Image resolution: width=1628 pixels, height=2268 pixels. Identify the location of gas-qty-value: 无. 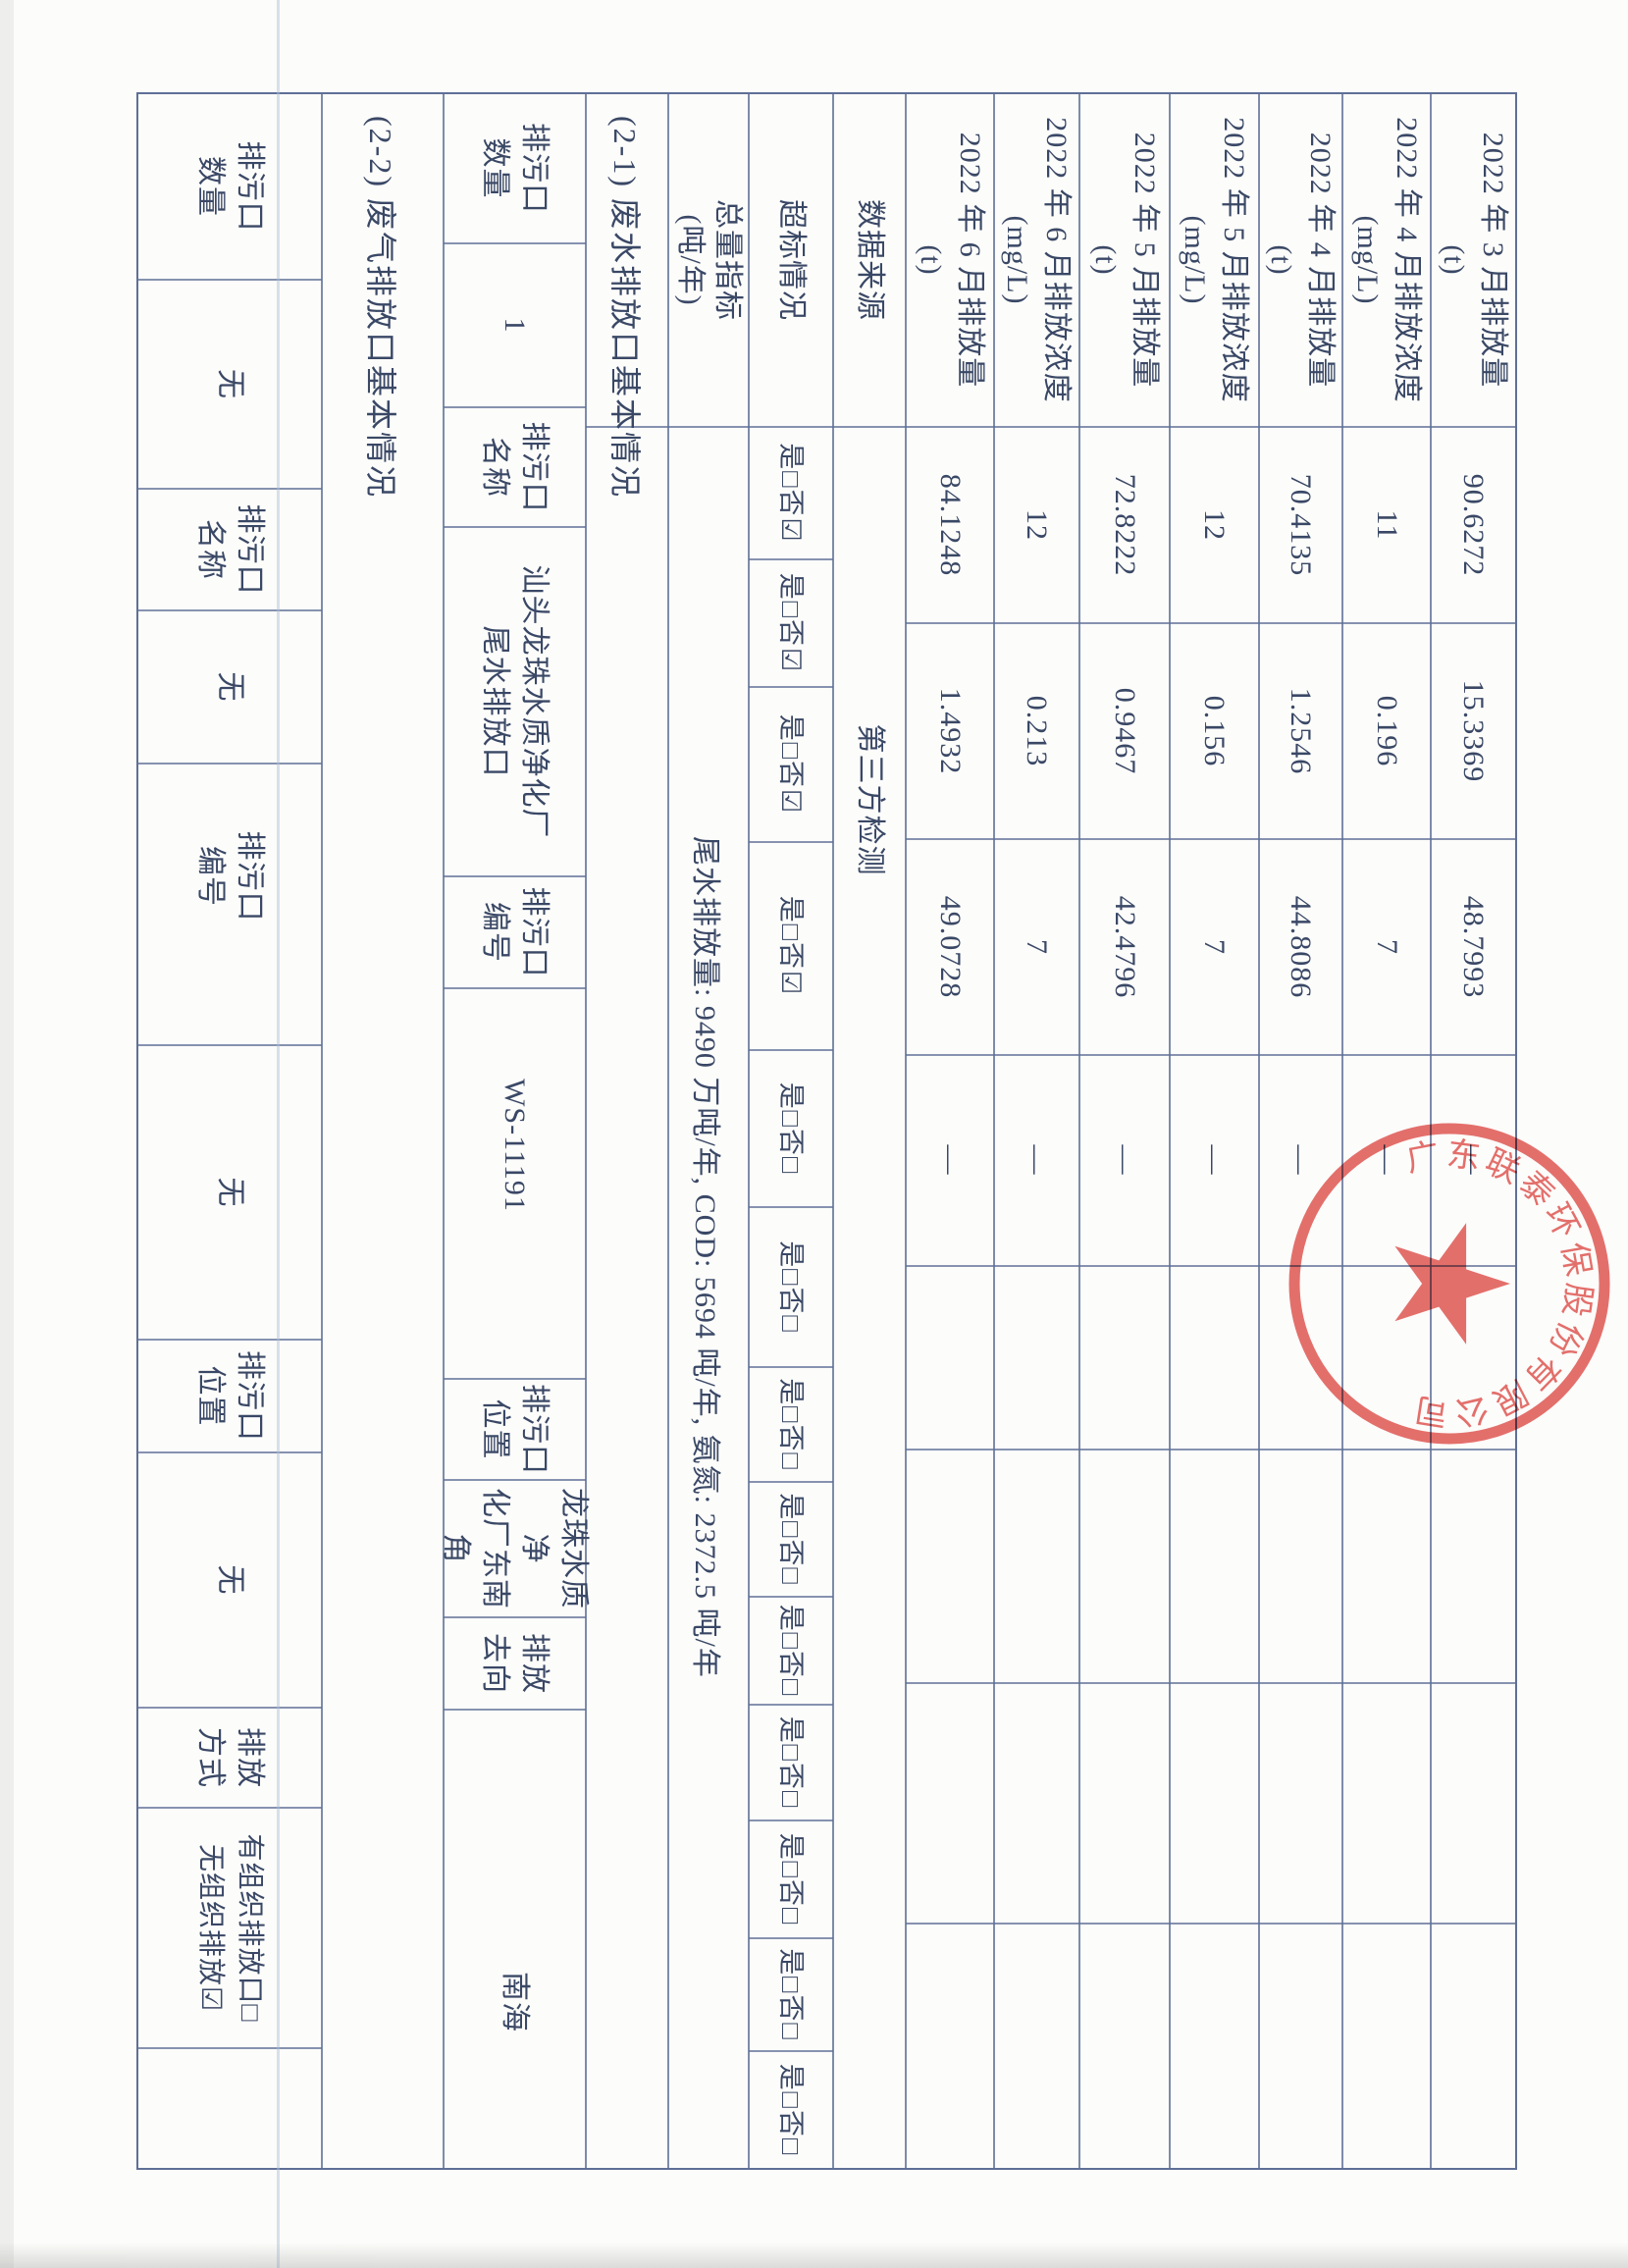
(230, 384).